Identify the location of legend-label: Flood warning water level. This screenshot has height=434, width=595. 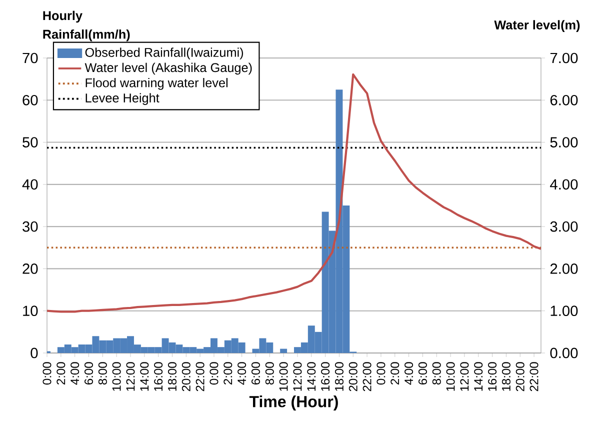
(157, 84).